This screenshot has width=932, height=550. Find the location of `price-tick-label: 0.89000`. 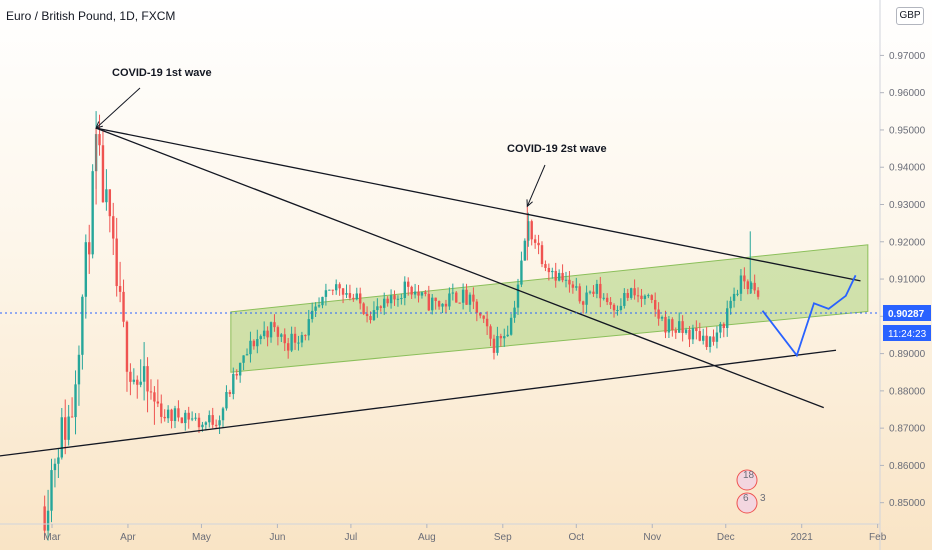

price-tick-label: 0.89000 is located at coordinates (907, 354).